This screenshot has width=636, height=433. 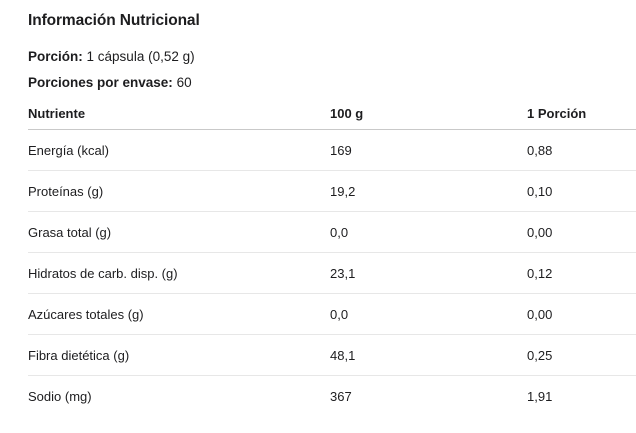 I want to click on value-serving-cell: 1,91, so click(x=540, y=396).